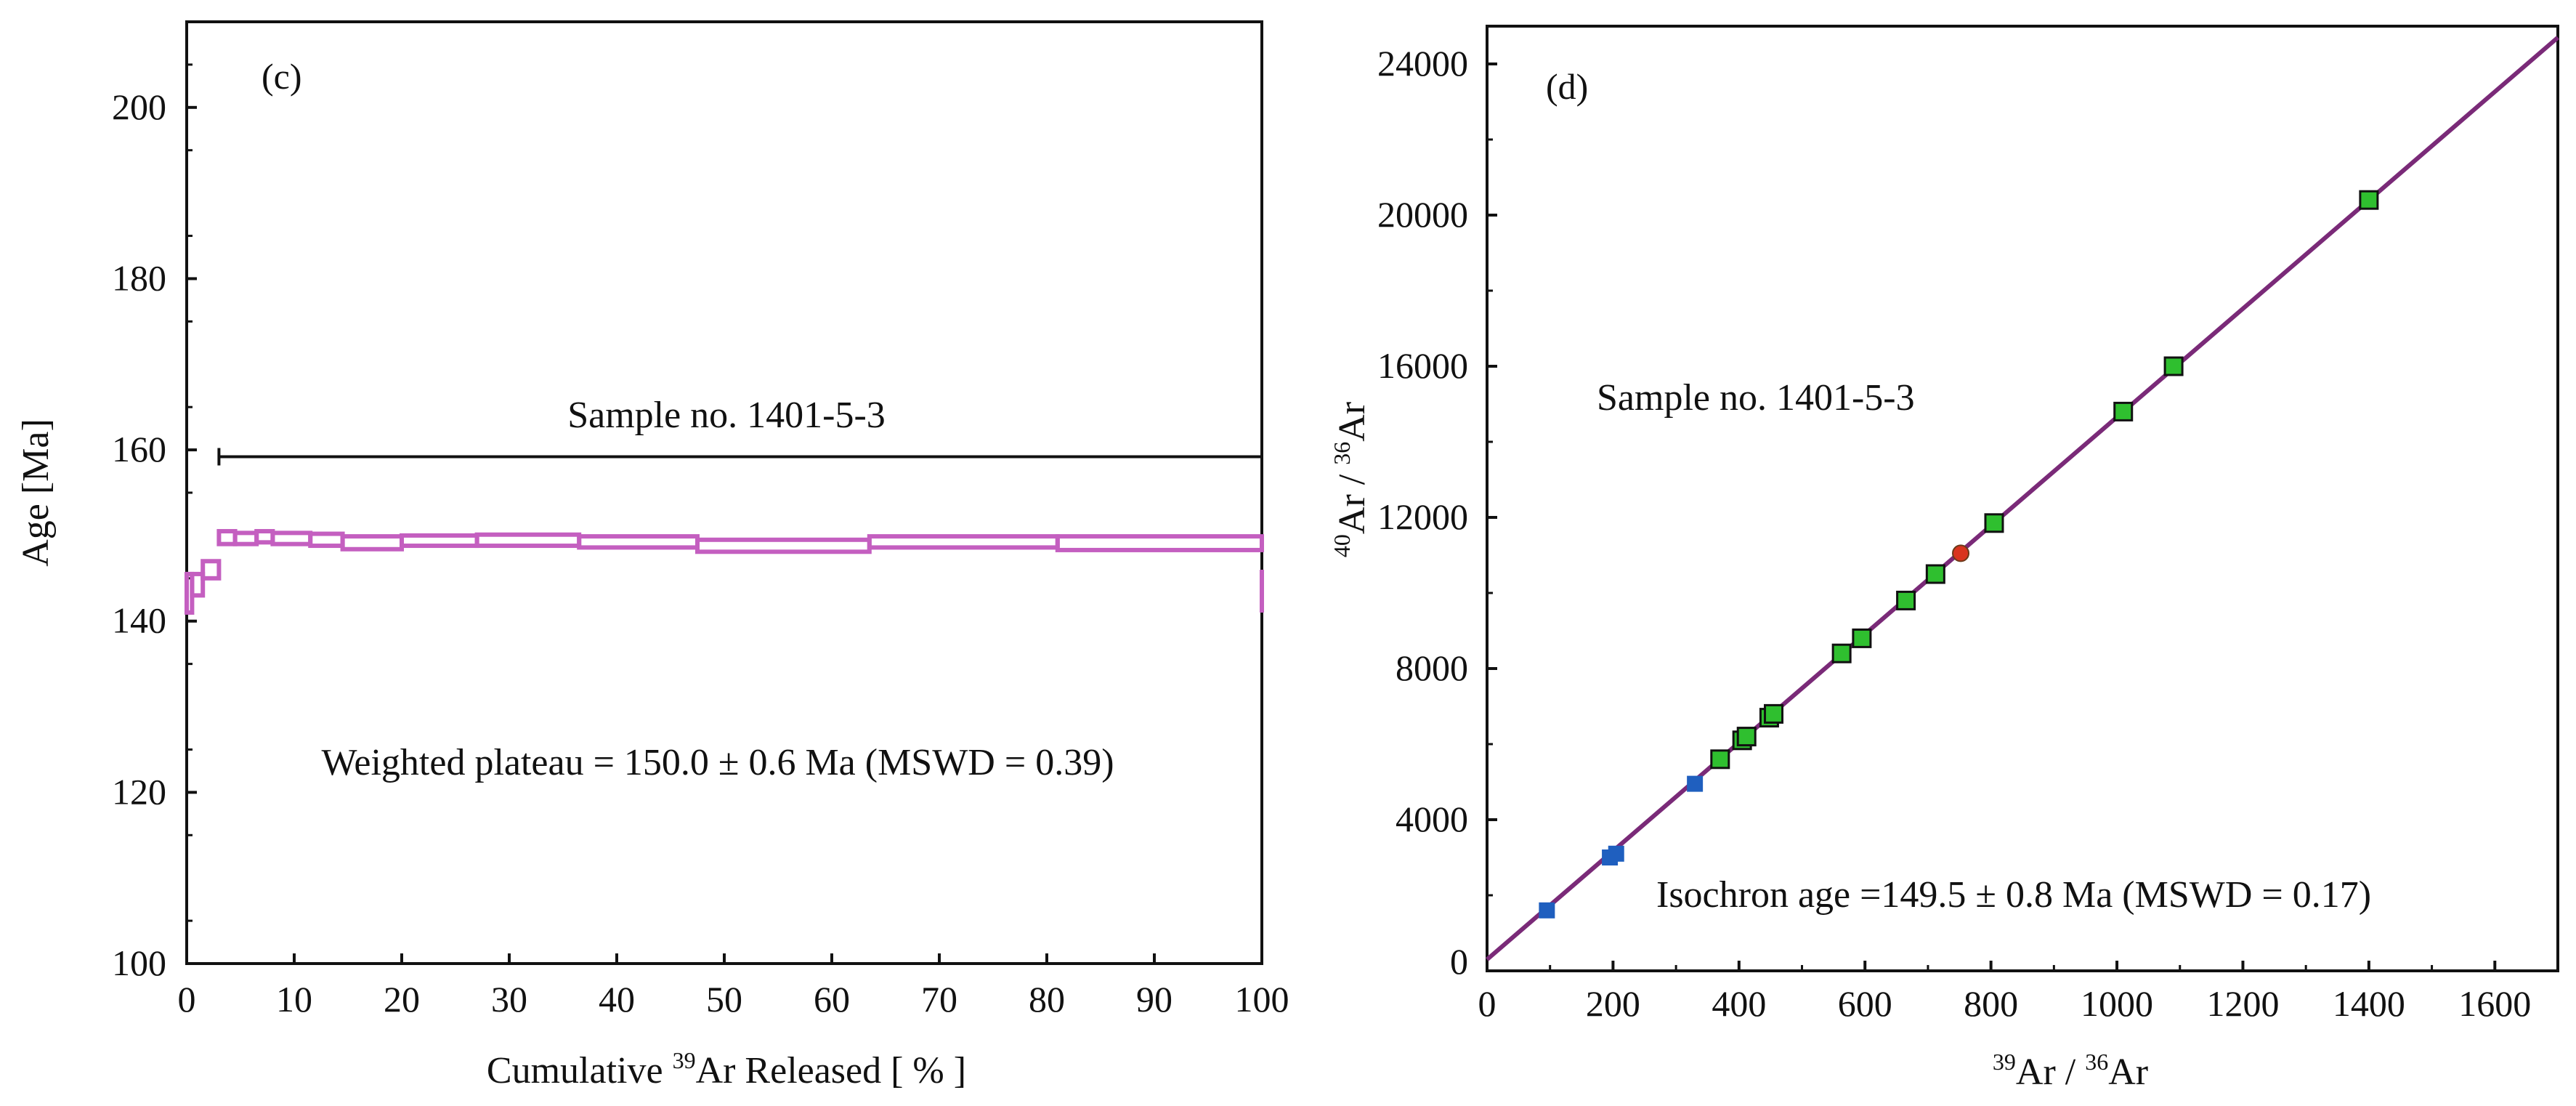 The width and height of the screenshot is (2576, 1106). I want to click on panel-d-y-tick-label: 24000, so click(1422, 63).